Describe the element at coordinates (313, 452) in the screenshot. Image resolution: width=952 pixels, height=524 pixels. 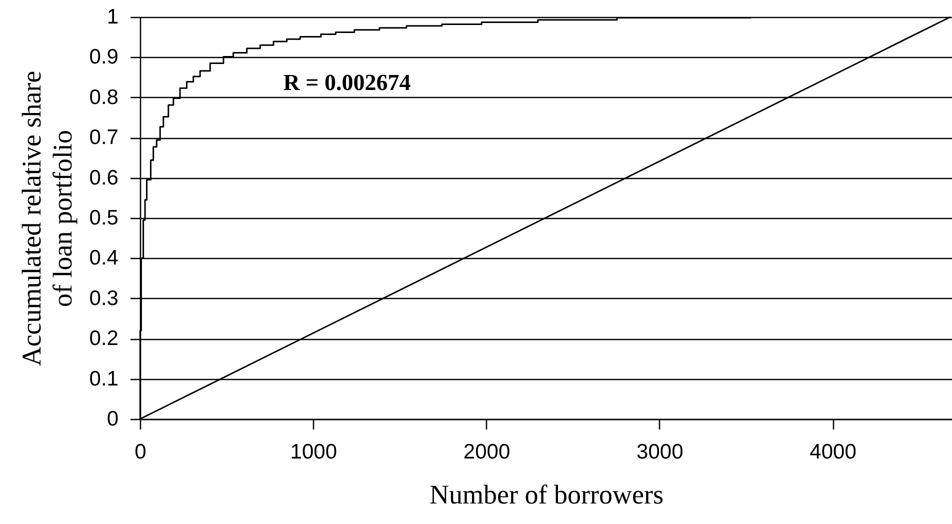
I see `x-tick-label: 1000` at that location.